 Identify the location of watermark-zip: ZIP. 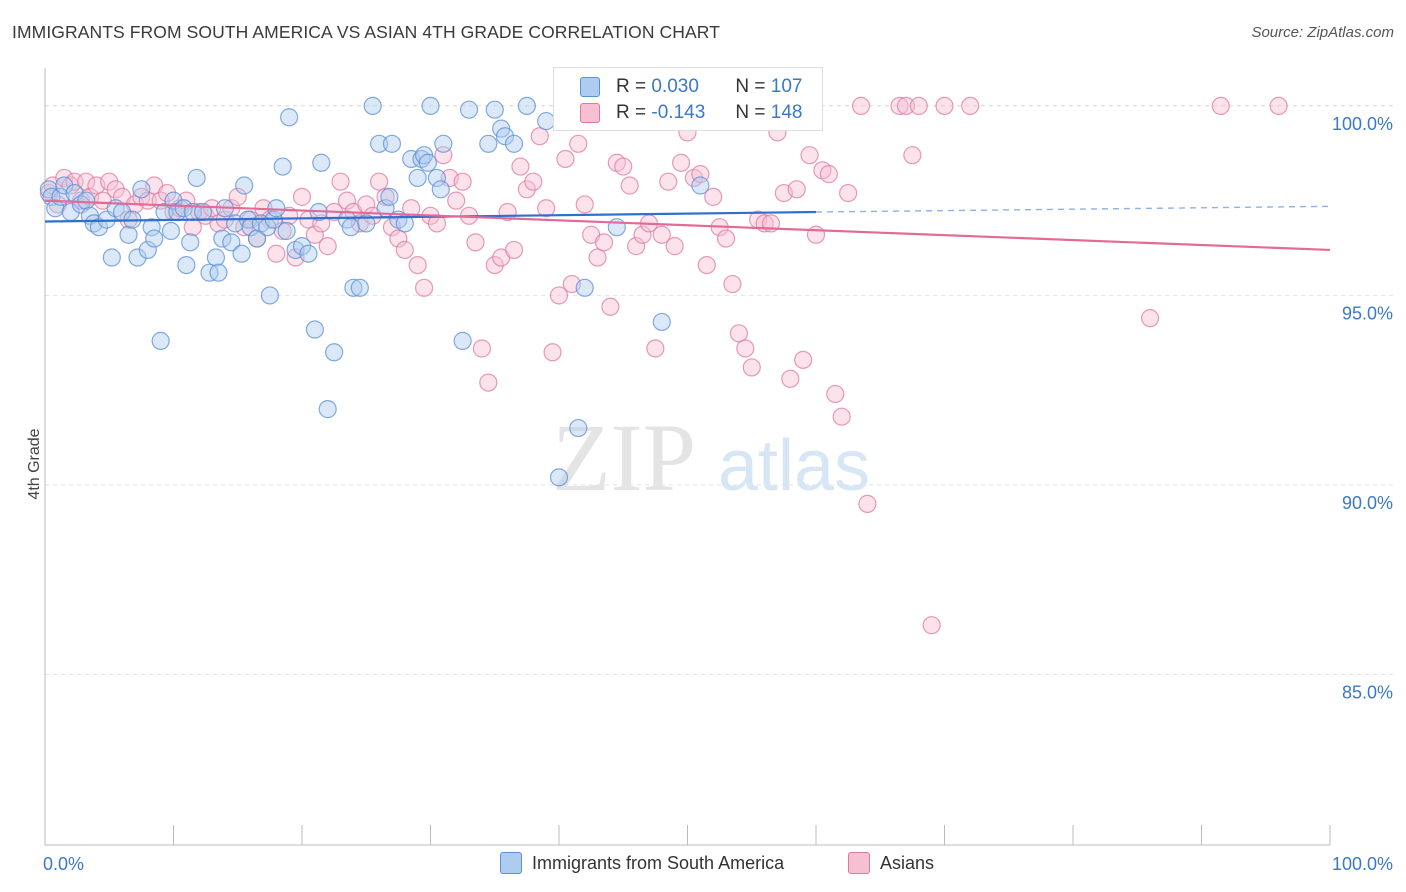
(624, 457).